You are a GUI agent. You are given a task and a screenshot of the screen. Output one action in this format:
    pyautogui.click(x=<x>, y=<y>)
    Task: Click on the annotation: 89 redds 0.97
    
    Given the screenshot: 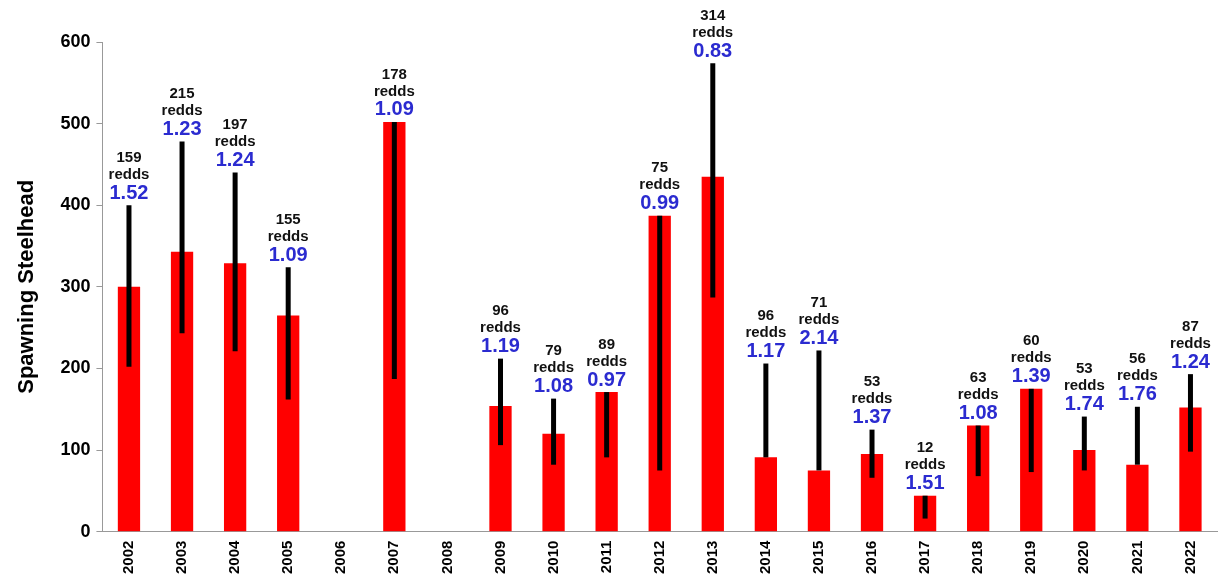 What is the action you would take?
    pyautogui.click(x=607, y=362)
    